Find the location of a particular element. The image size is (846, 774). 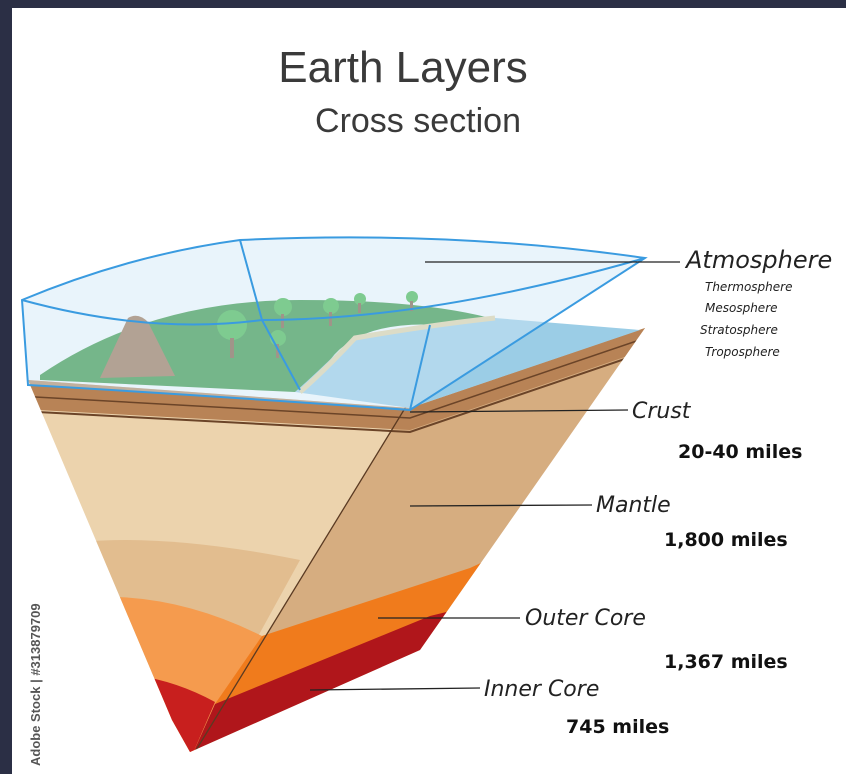

crust is located at coordinates (336, 379).